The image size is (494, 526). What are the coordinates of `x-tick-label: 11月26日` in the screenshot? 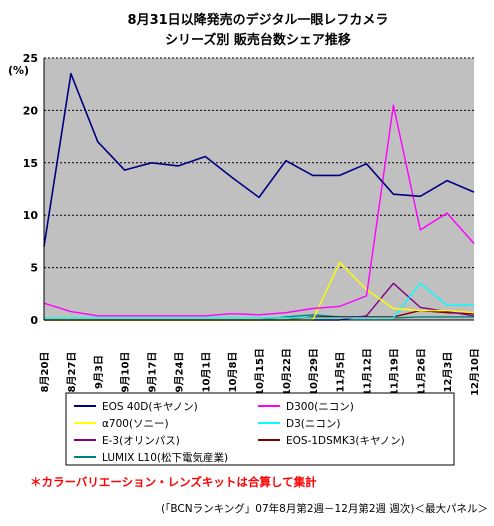 It's located at (421, 372).